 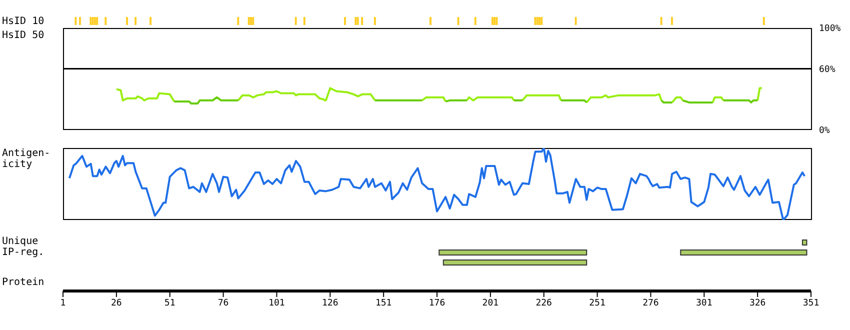 I want to click on x-tick-label: 201, so click(x=490, y=303).